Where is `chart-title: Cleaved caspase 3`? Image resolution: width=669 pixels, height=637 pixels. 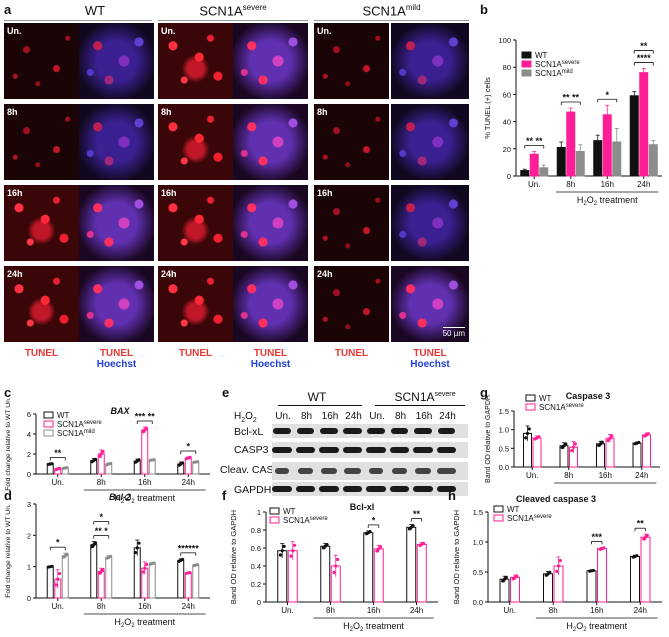 chart-title: Cleaved caspase 3 is located at coordinates (556, 499).